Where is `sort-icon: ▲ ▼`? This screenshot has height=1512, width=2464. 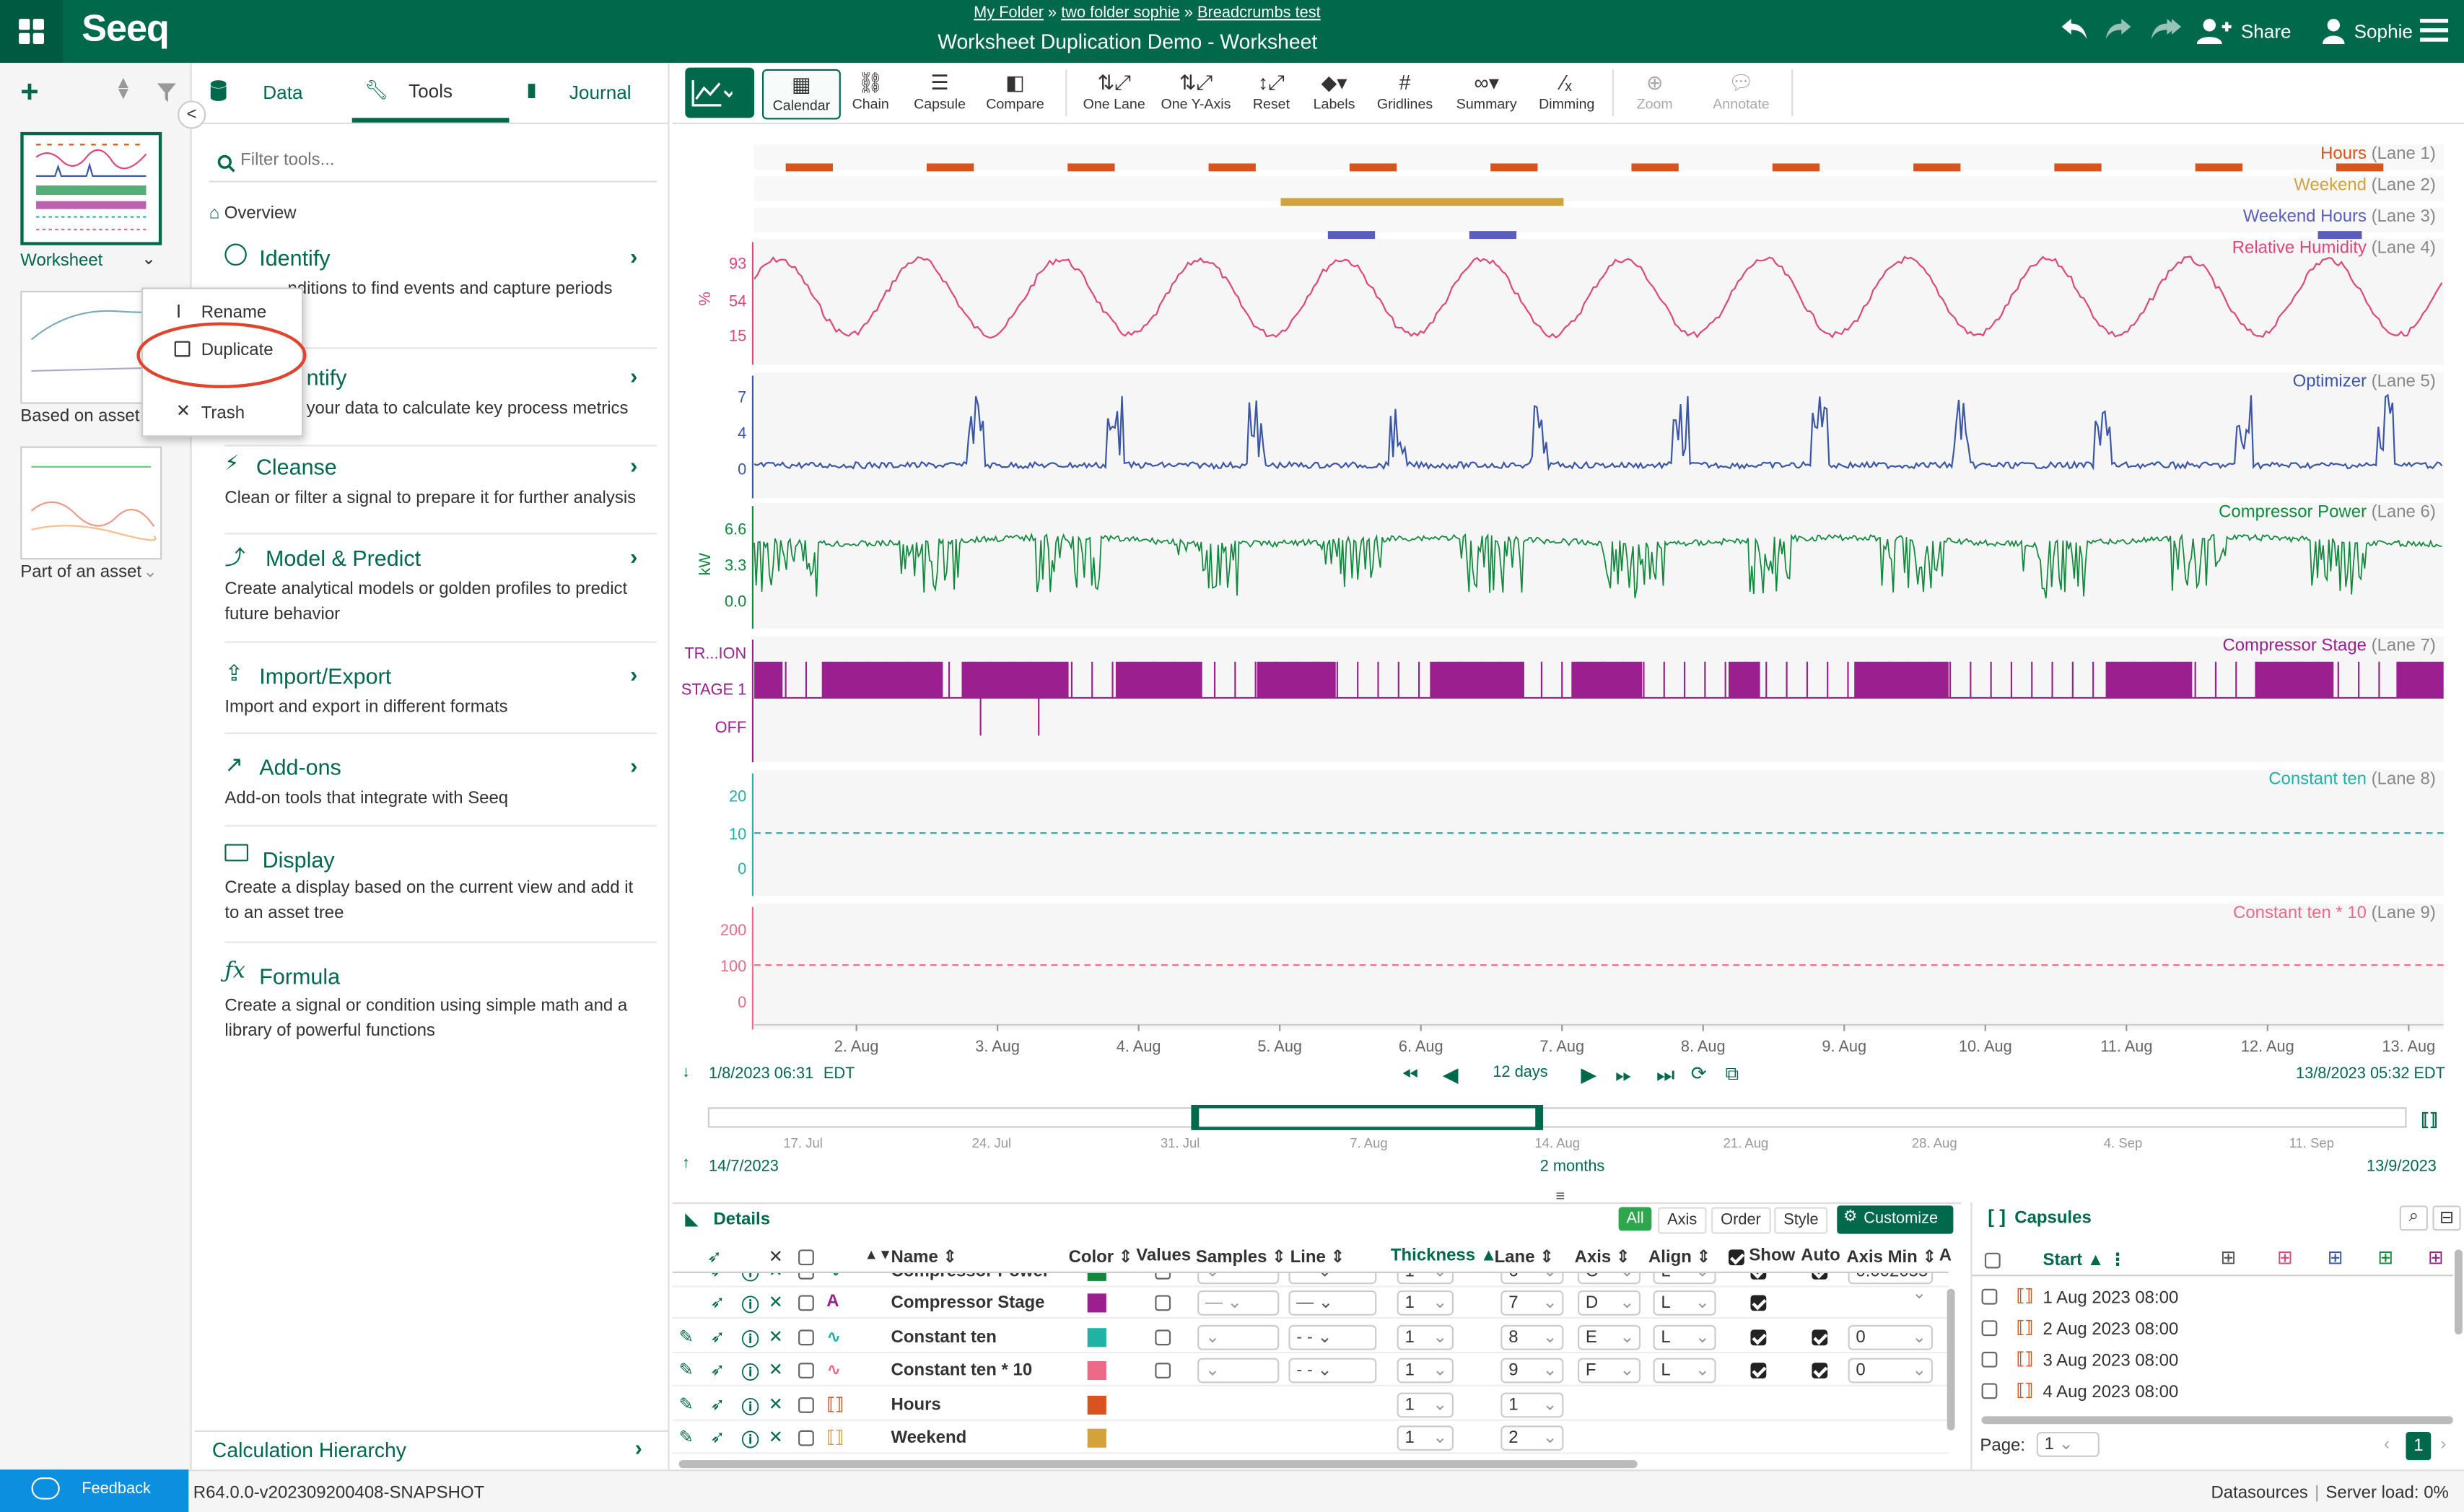
sort-icon: ▲ ▼ is located at coordinates (123, 89).